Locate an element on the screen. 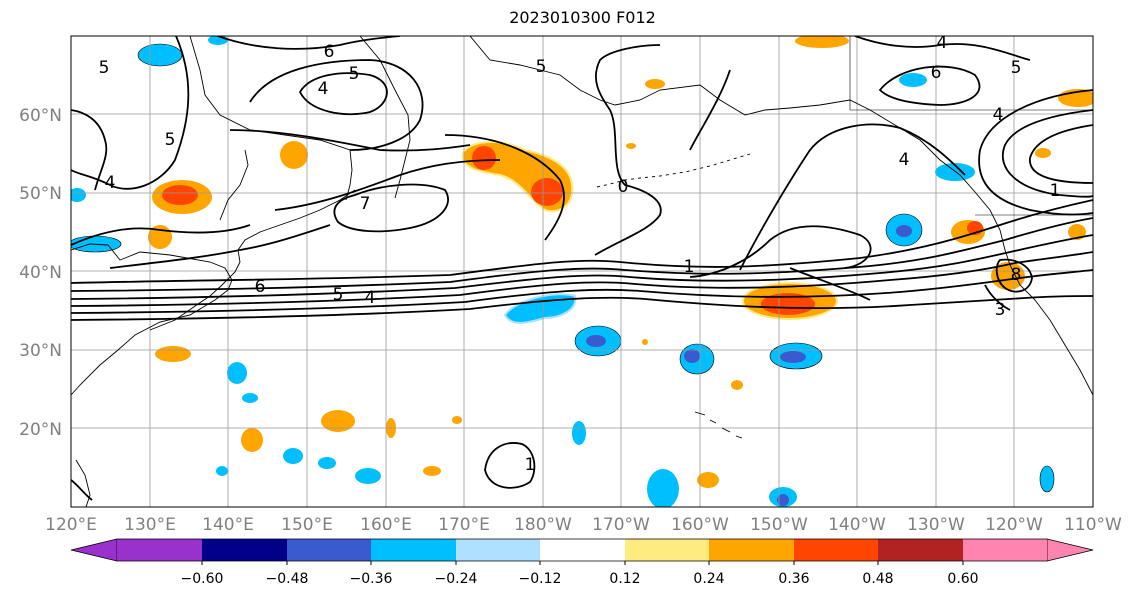 Image resolution: width=1139 pixels, height=601 pixels. lon-label: 150°E is located at coordinates (307, 525).